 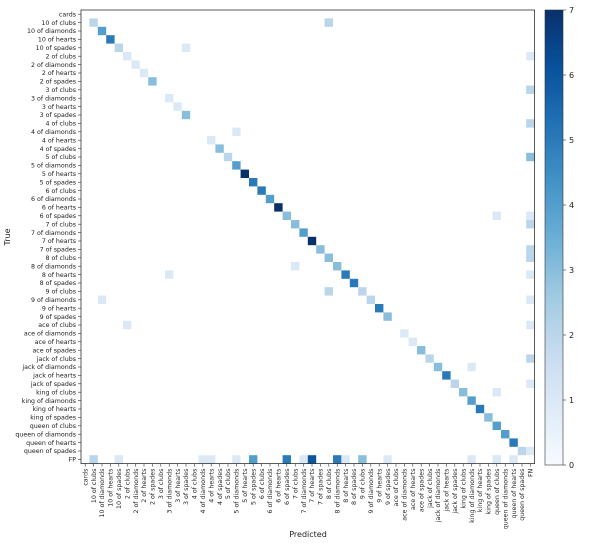 What do you see at coordinates (127, 484) in the screenshot?
I see `x-tick-label: 2 of clubs` at bounding box center [127, 484].